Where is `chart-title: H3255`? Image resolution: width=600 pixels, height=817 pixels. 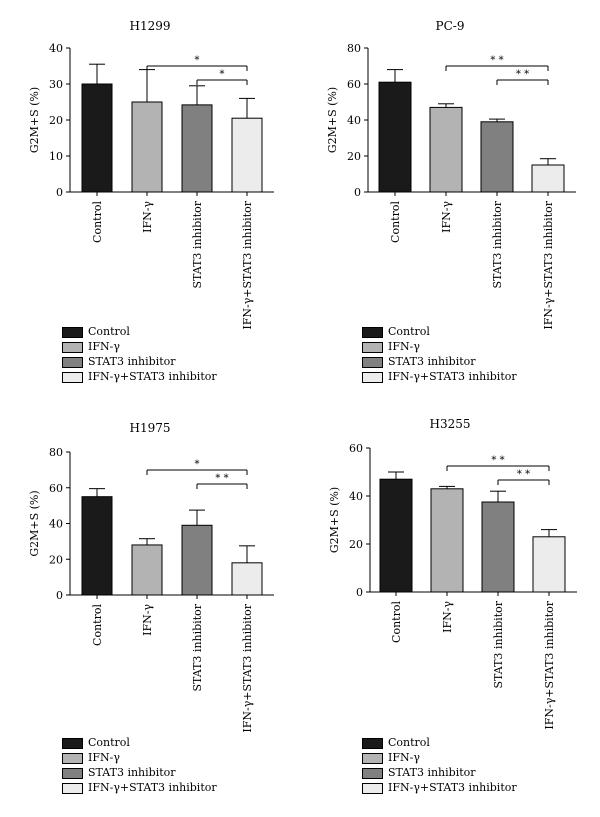 chart-title: H3255 is located at coordinates (449, 424).